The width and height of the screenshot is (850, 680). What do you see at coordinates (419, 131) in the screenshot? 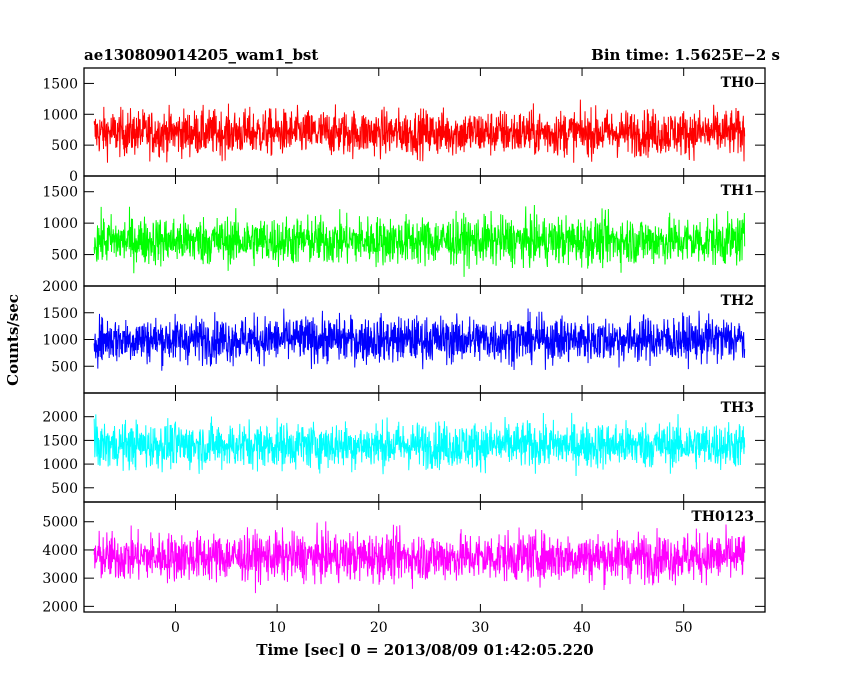
I see `series-line-th0` at bounding box center [419, 131].